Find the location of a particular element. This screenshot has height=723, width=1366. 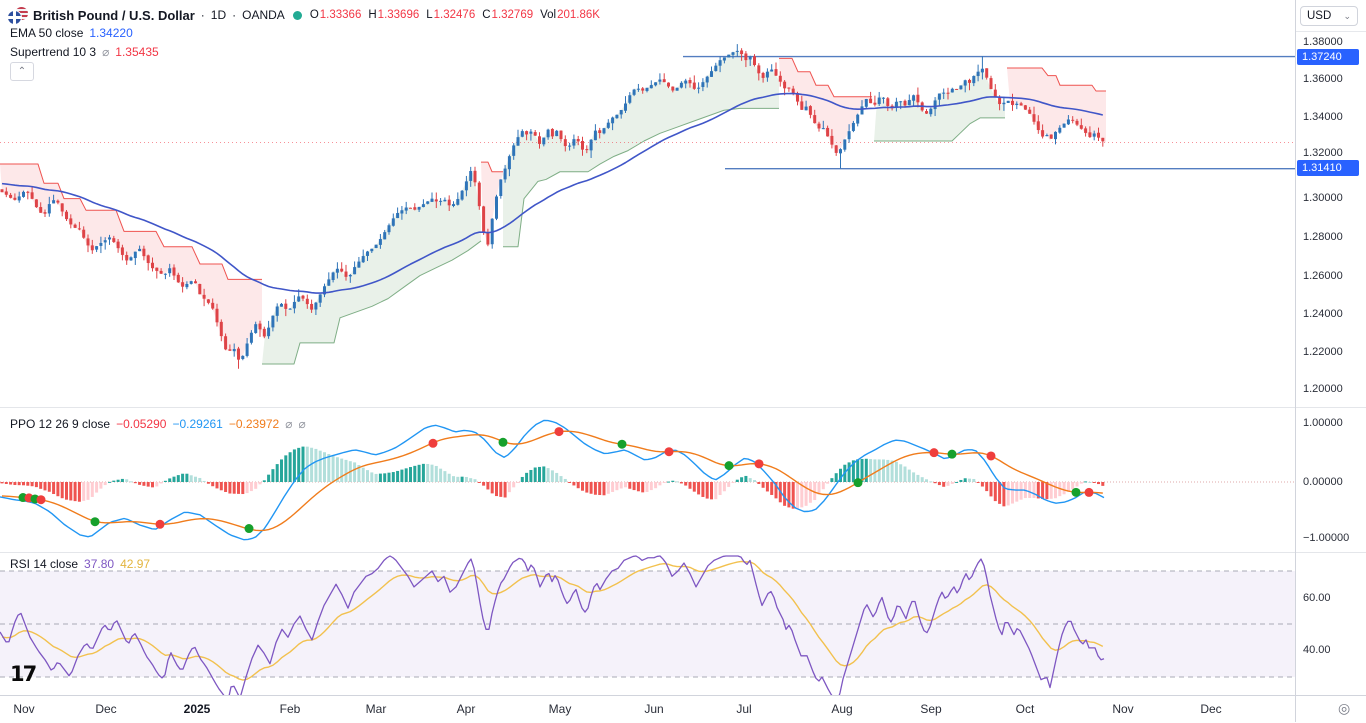

price-tick-label: 1.20000 is located at coordinates (1323, 389).